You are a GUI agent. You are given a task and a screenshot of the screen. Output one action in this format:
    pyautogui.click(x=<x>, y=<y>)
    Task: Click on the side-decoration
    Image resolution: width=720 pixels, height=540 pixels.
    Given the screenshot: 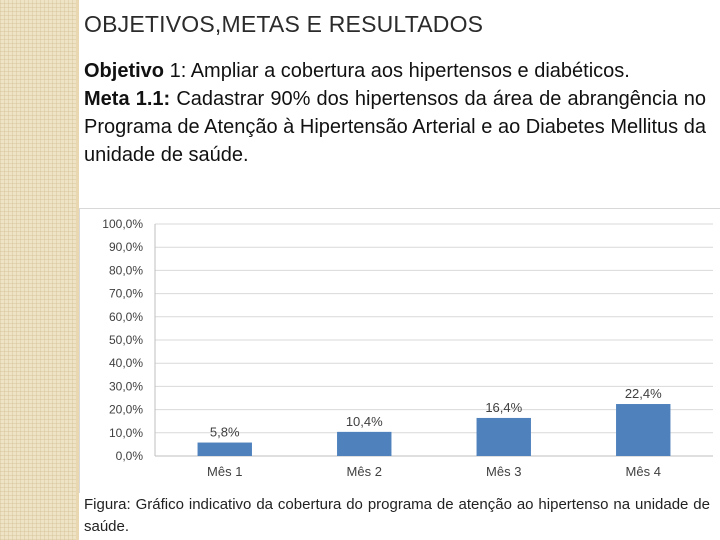 What is the action you would take?
    pyautogui.click(x=38, y=270)
    